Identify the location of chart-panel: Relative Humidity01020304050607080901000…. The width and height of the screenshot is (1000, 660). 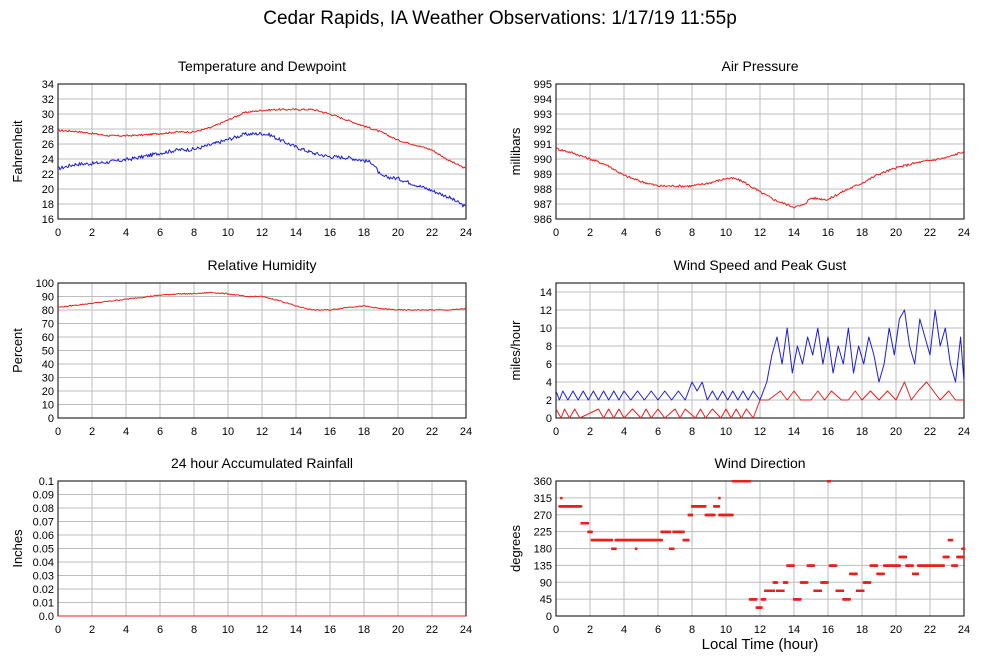
(241, 347).